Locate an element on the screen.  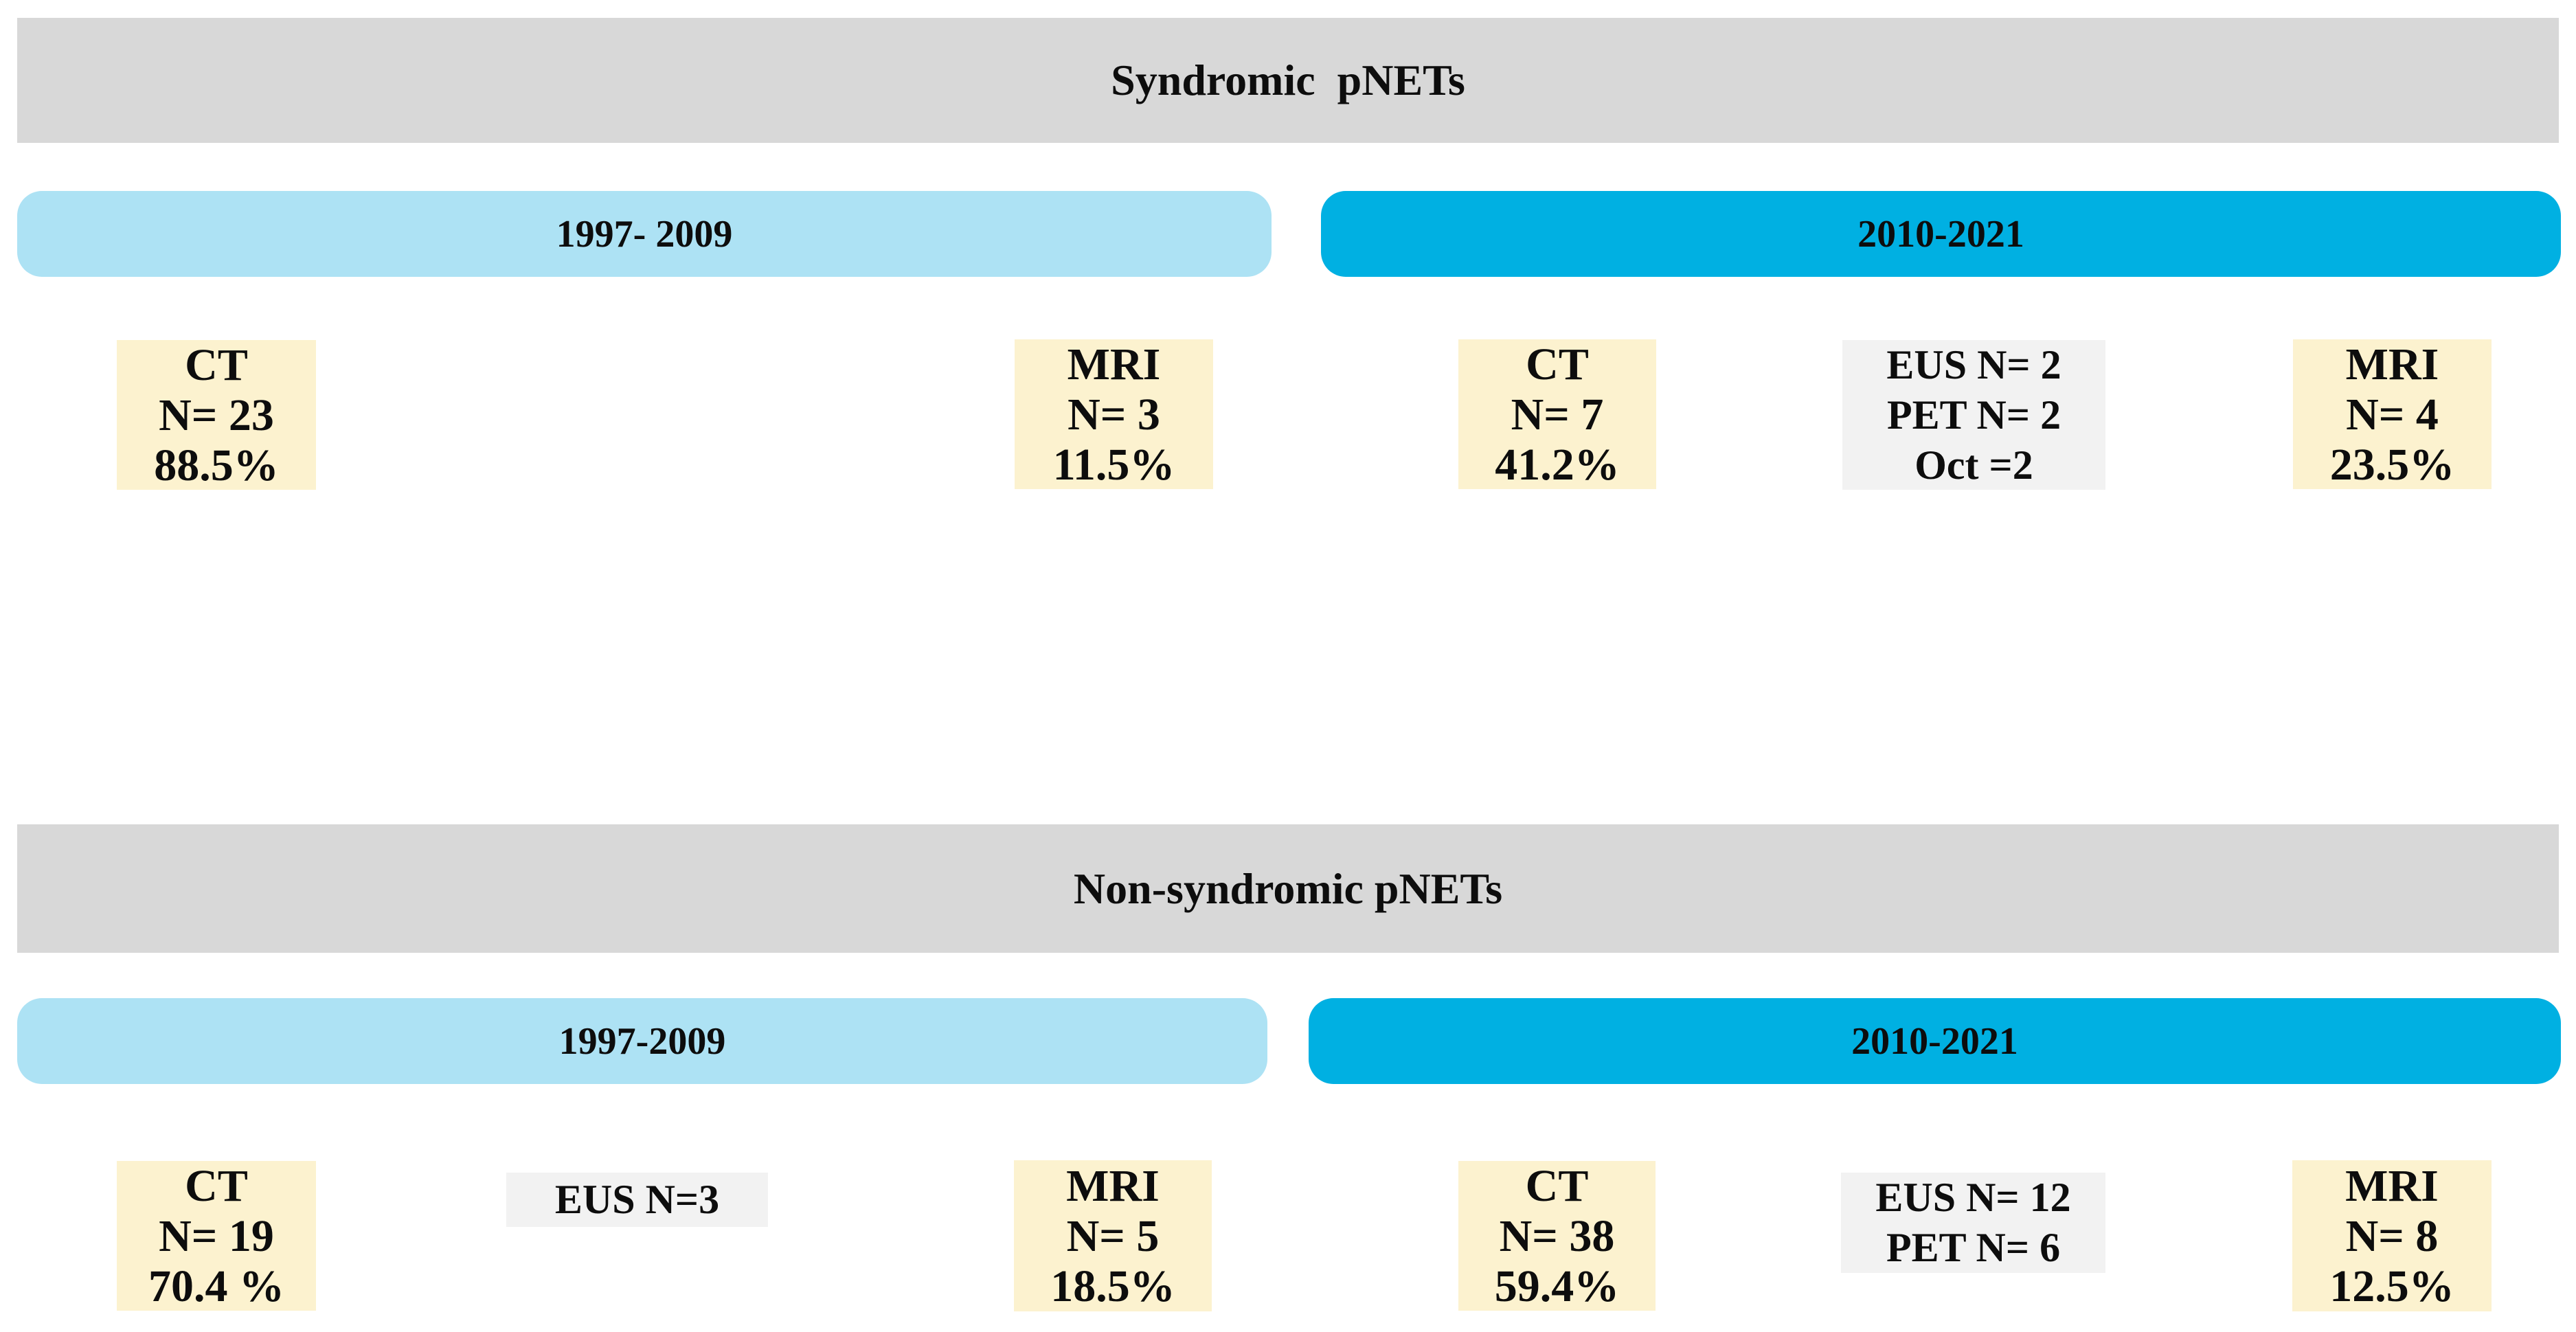
nonsyndromic-early-ct-box: CT N= 19 70.4 % is located at coordinates (216, 1236).